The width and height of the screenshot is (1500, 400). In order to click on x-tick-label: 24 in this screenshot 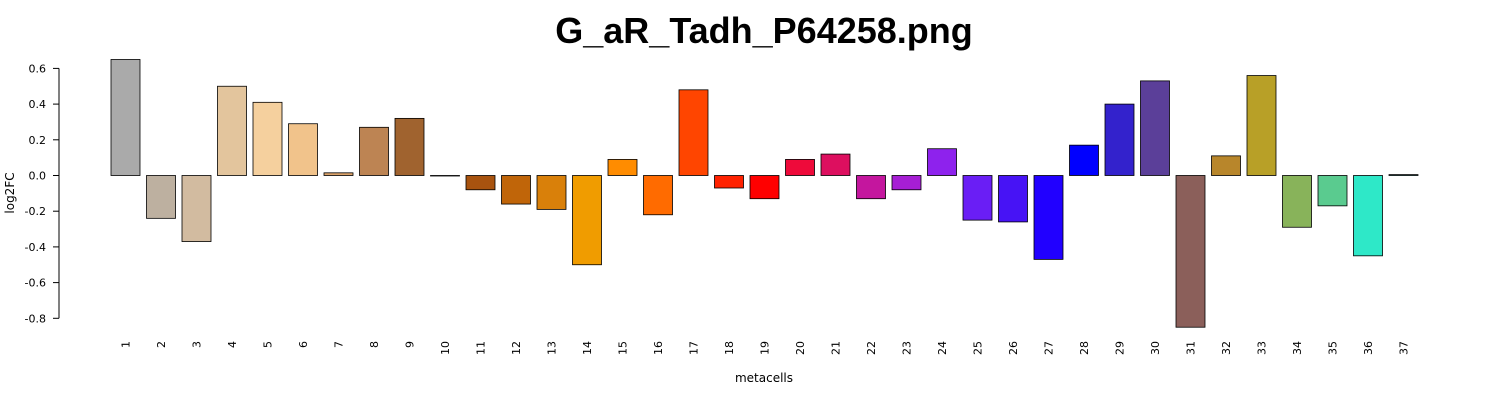, I will do `click(942, 348)`.